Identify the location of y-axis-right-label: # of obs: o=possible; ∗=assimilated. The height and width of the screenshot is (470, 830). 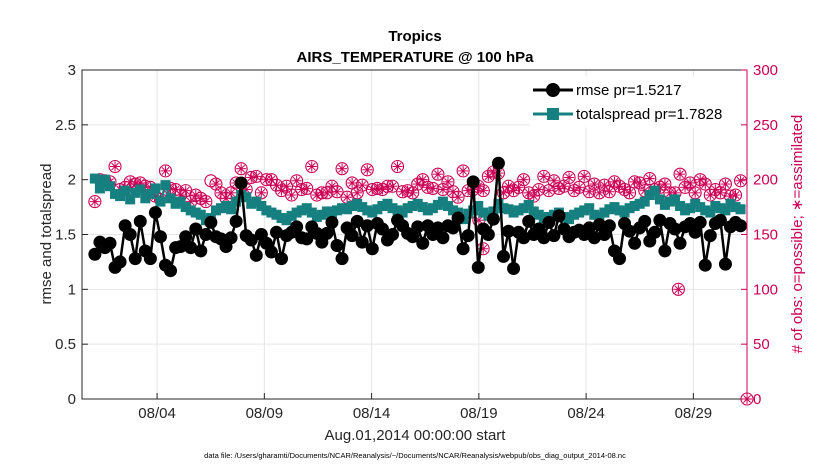
(797, 234).